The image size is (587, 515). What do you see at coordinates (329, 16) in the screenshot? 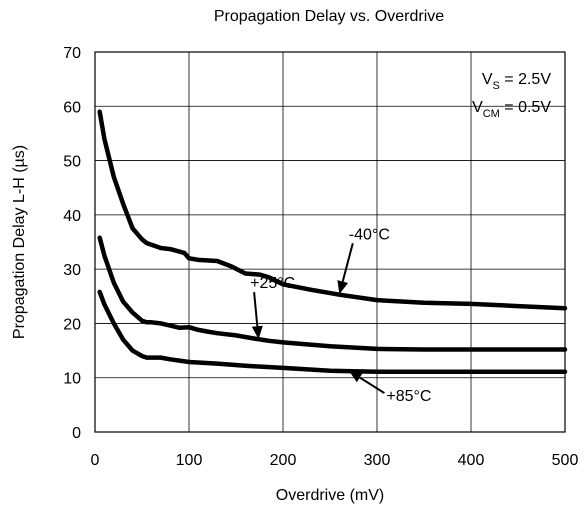
I see `chart-title: Propagation Delay vs. Overdrive` at bounding box center [329, 16].